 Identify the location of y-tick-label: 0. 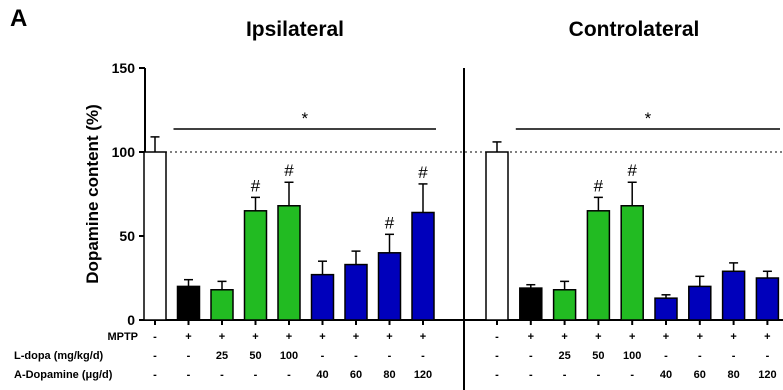
(131, 320).